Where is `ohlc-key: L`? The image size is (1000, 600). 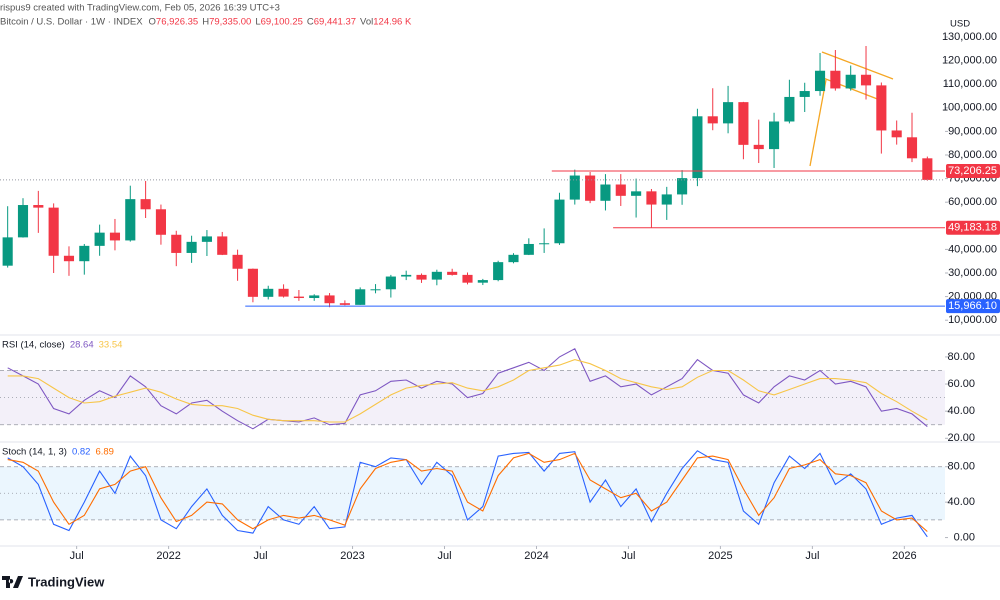 ohlc-key: L is located at coordinates (257, 22).